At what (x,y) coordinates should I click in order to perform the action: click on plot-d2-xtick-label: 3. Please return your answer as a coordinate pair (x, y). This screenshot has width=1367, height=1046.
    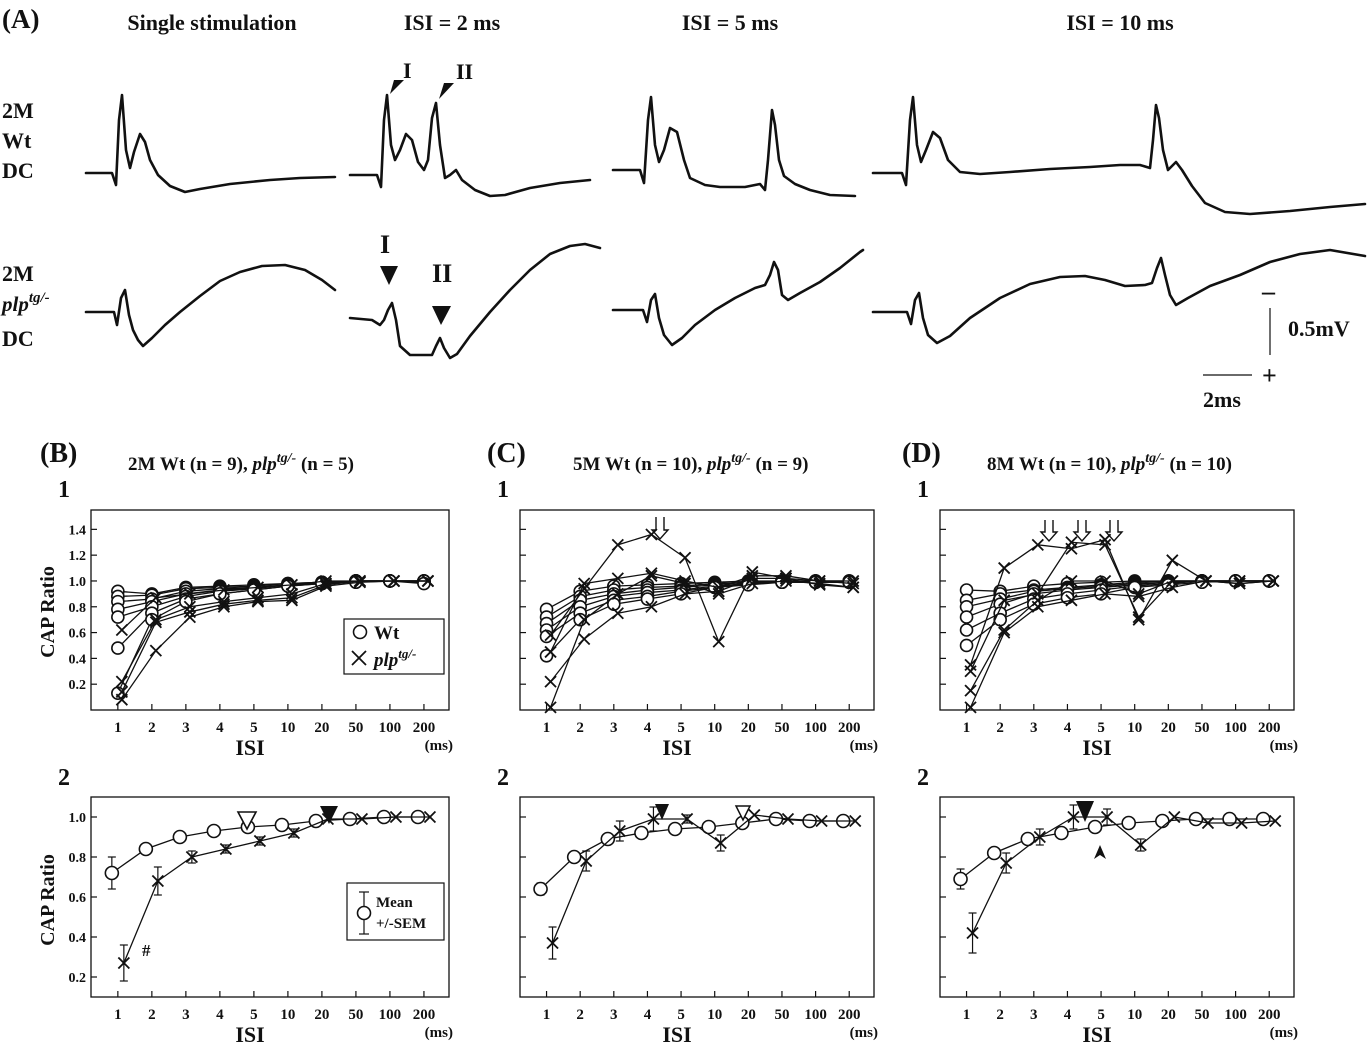
    Looking at the image, I should click on (1034, 1015).